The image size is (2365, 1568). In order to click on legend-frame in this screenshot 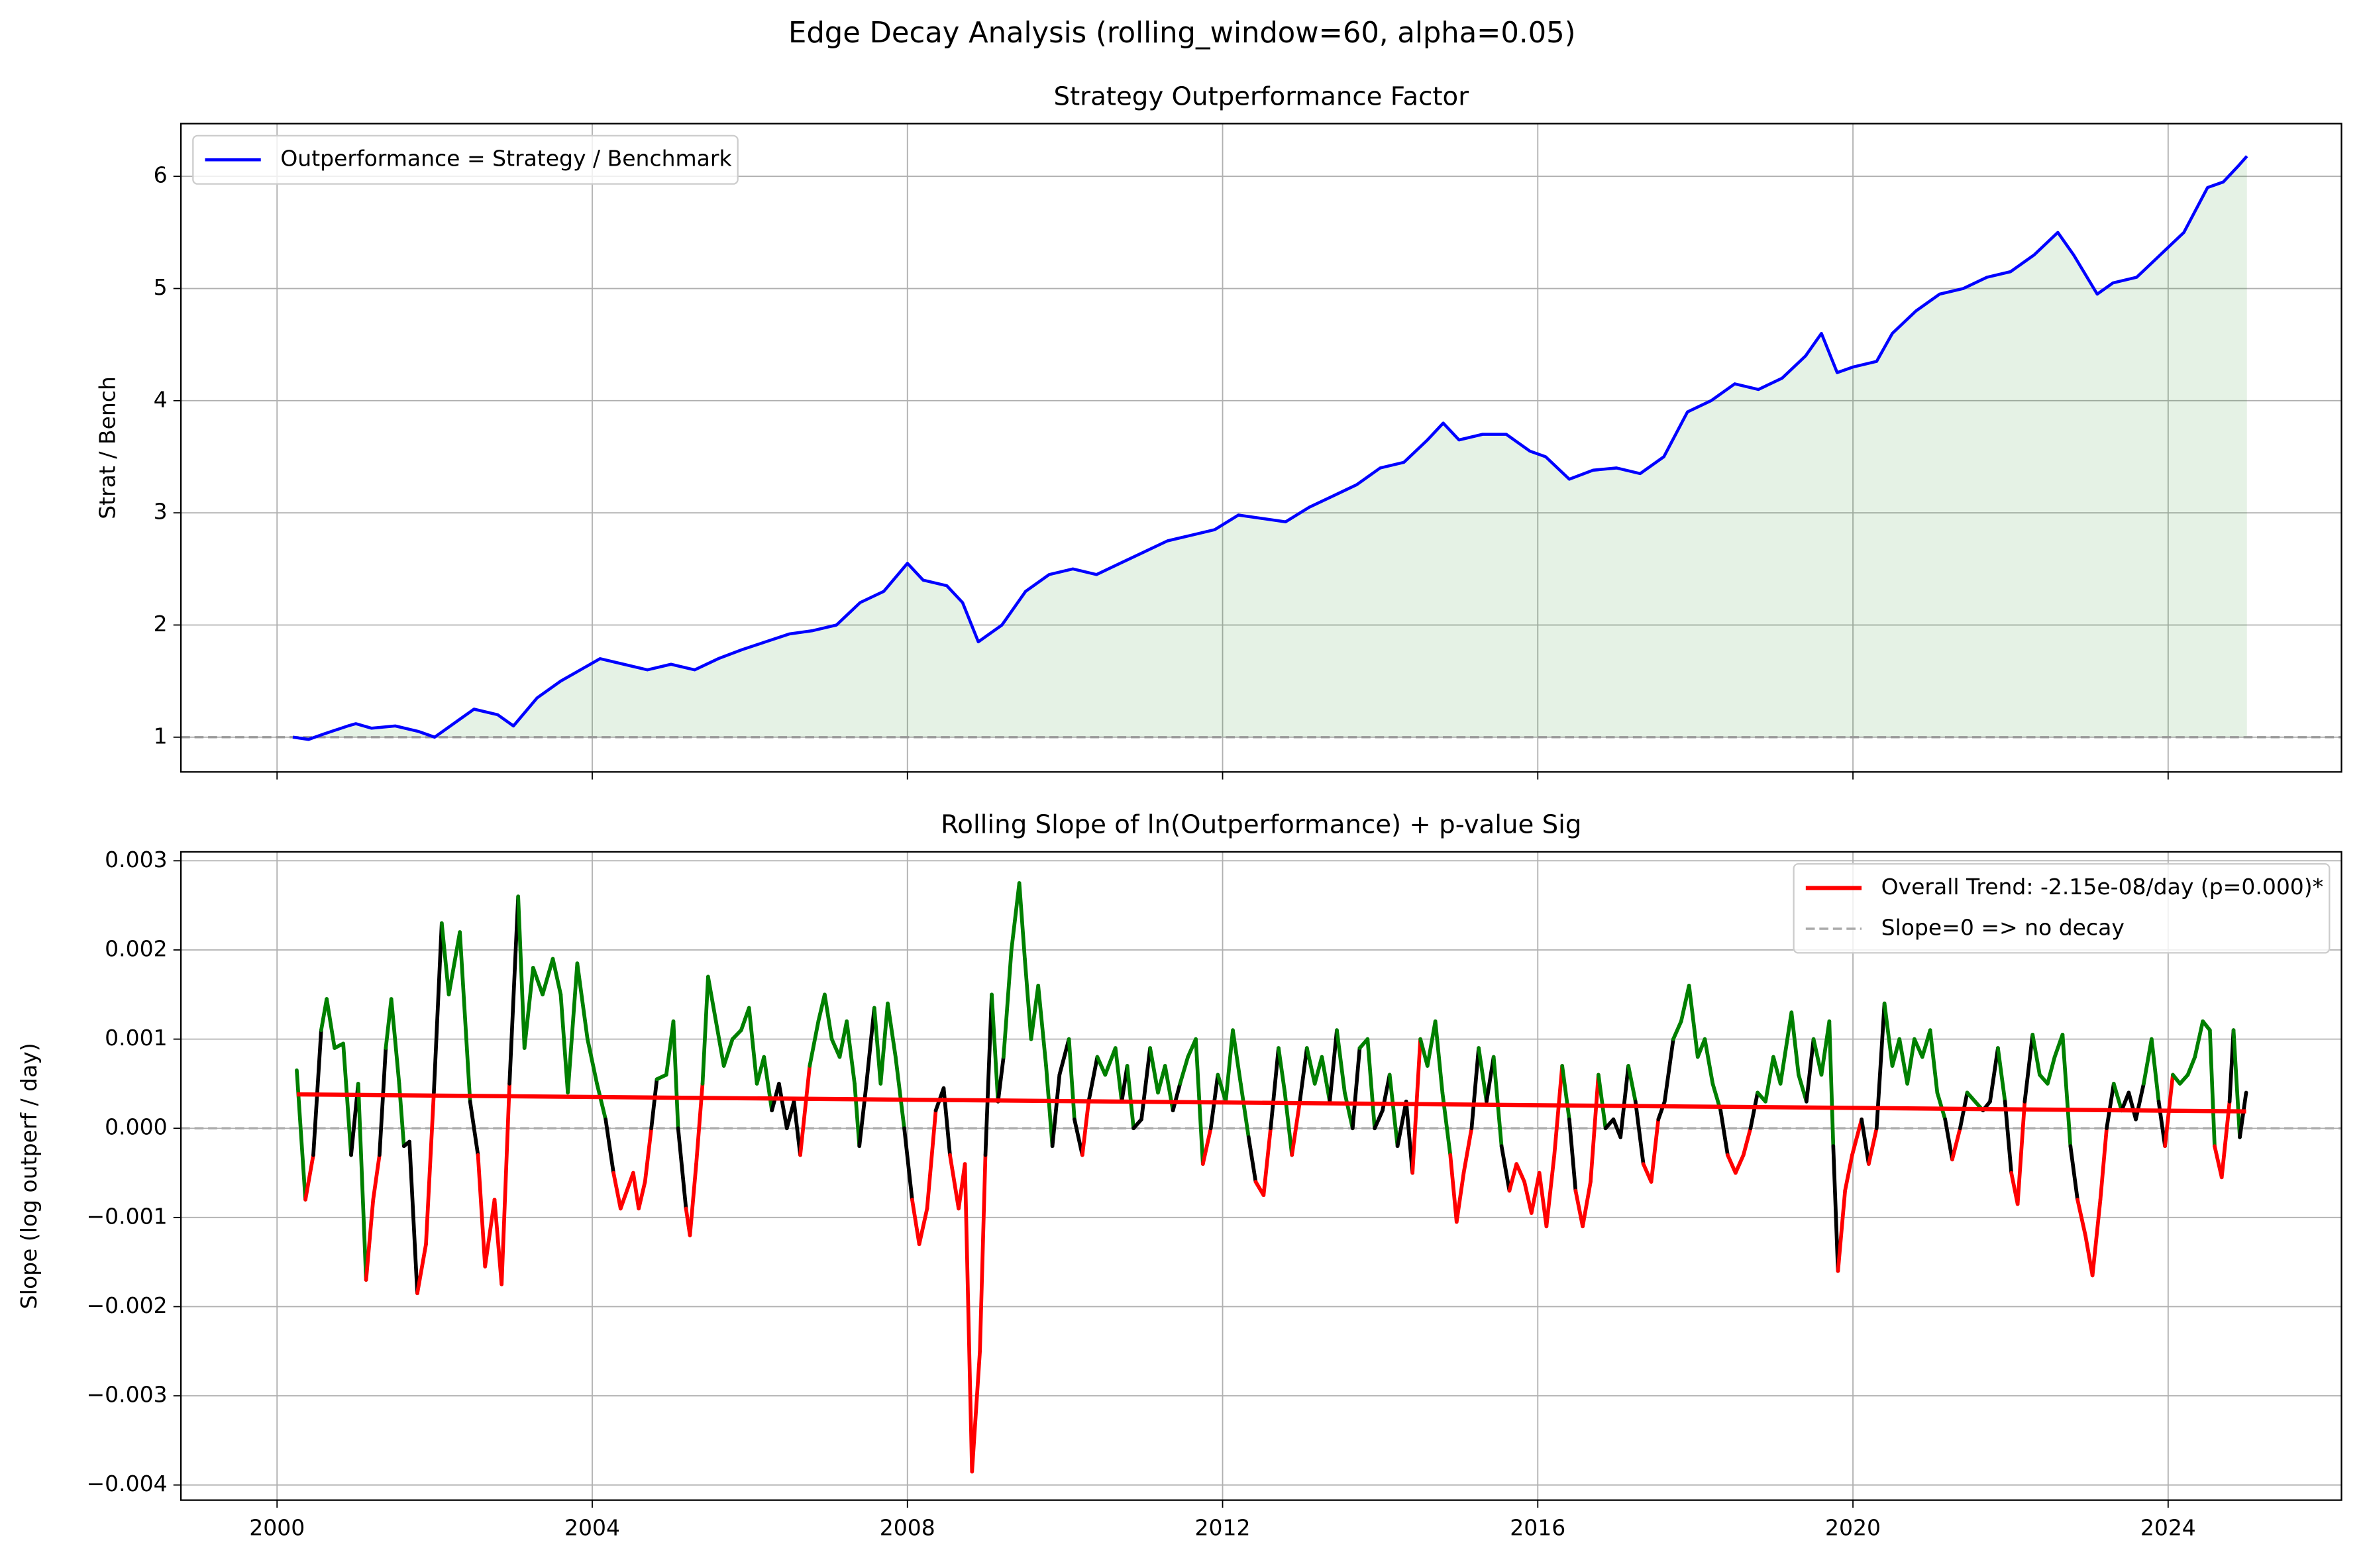, I will do `click(2062, 908)`.